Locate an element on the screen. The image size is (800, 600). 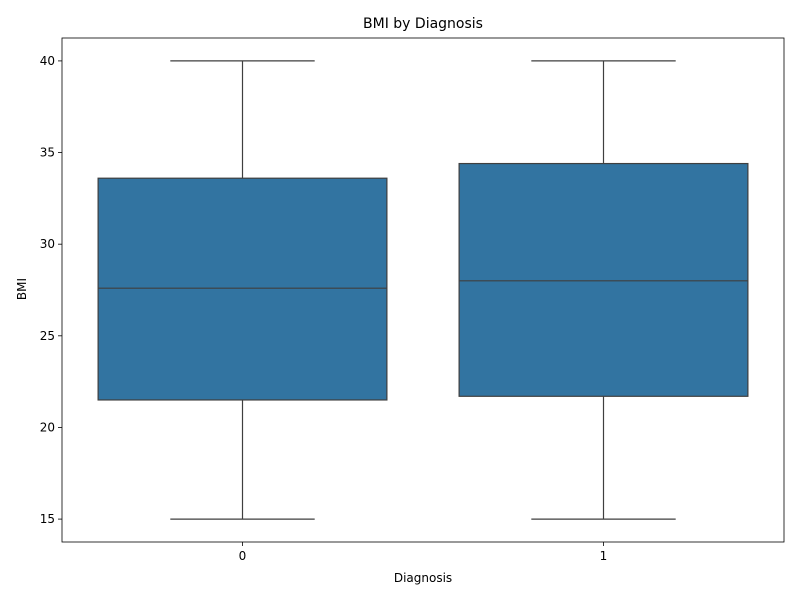
x-tick-label: 1 is located at coordinates (604, 556).